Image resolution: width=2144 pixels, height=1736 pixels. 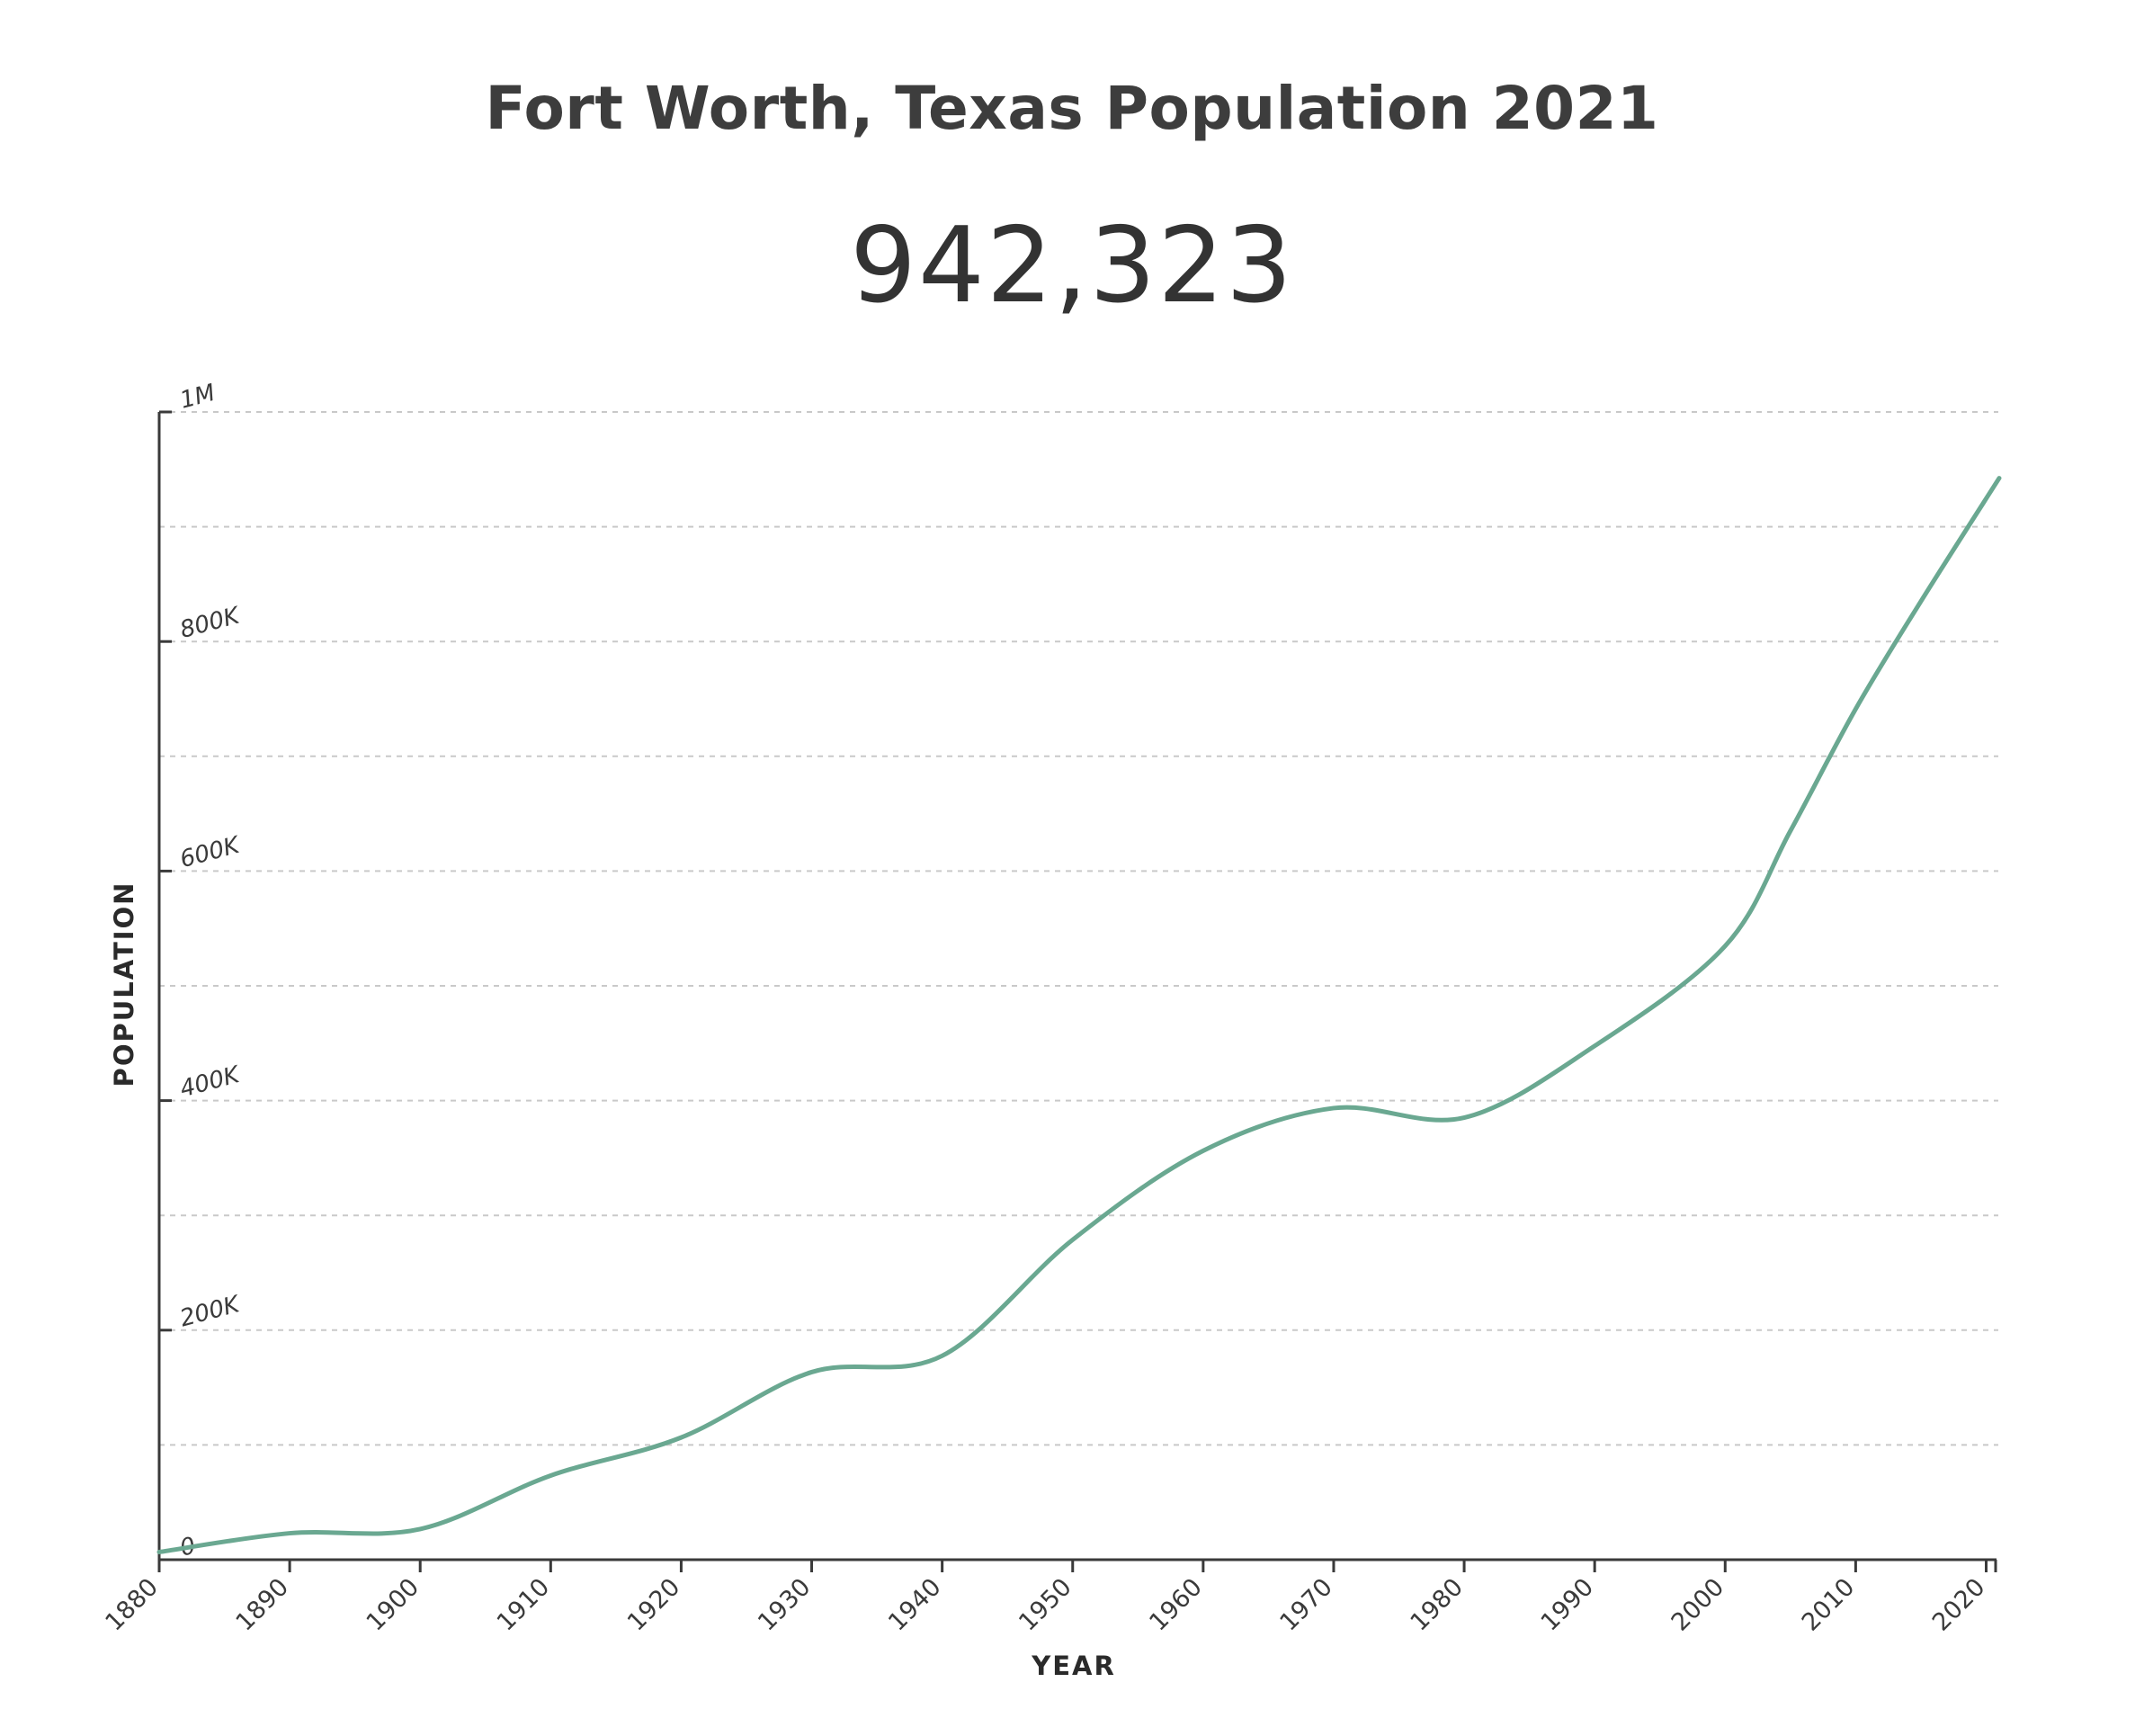 What do you see at coordinates (1698, 1605) in the screenshot?
I see `x-tick-label: 2000` at bounding box center [1698, 1605].